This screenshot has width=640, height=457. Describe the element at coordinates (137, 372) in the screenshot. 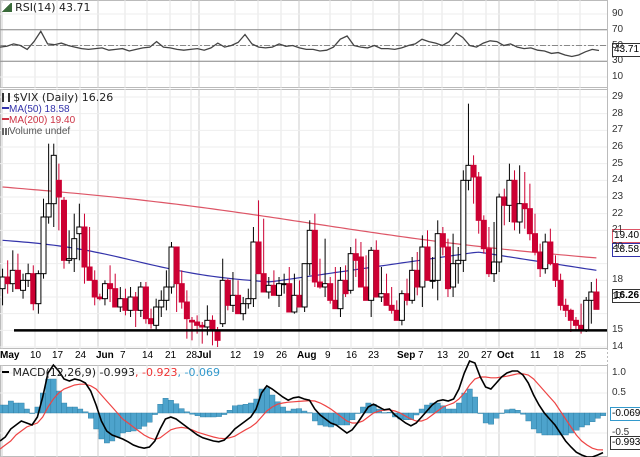

I see `macd-sep-1: ,` at that location.